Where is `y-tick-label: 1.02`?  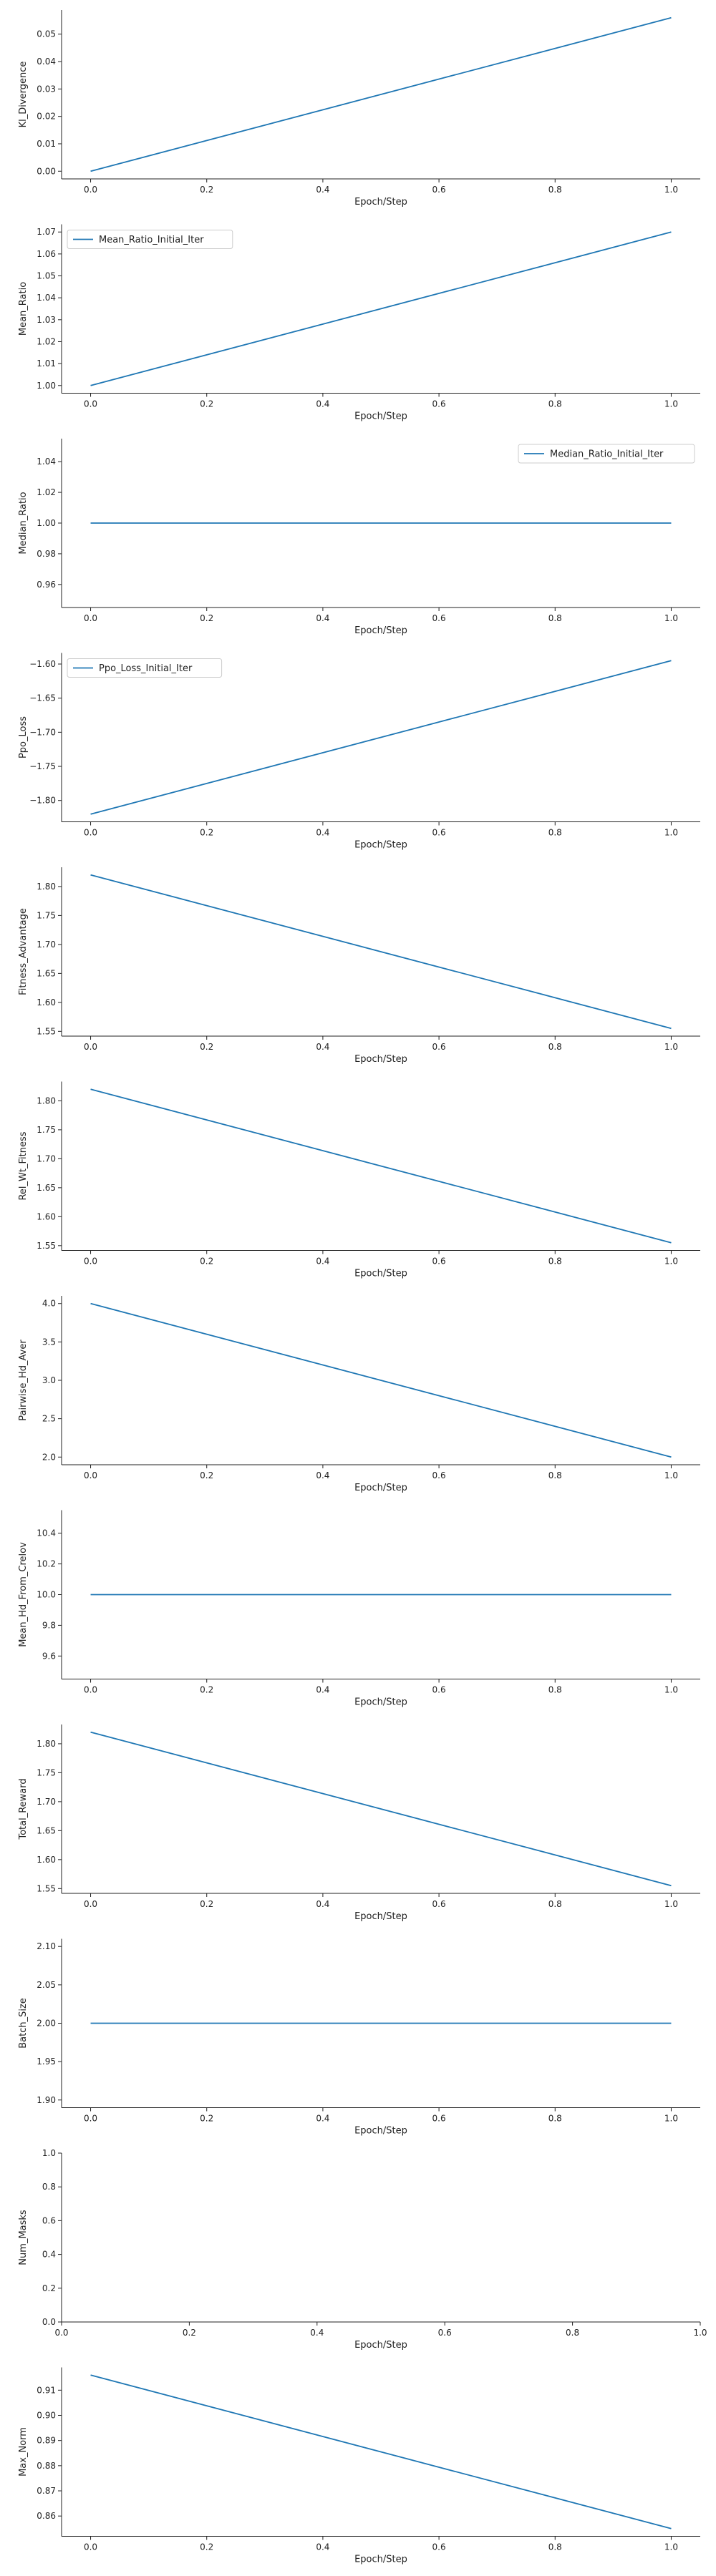 y-tick-label: 1.02 is located at coordinates (46, 341).